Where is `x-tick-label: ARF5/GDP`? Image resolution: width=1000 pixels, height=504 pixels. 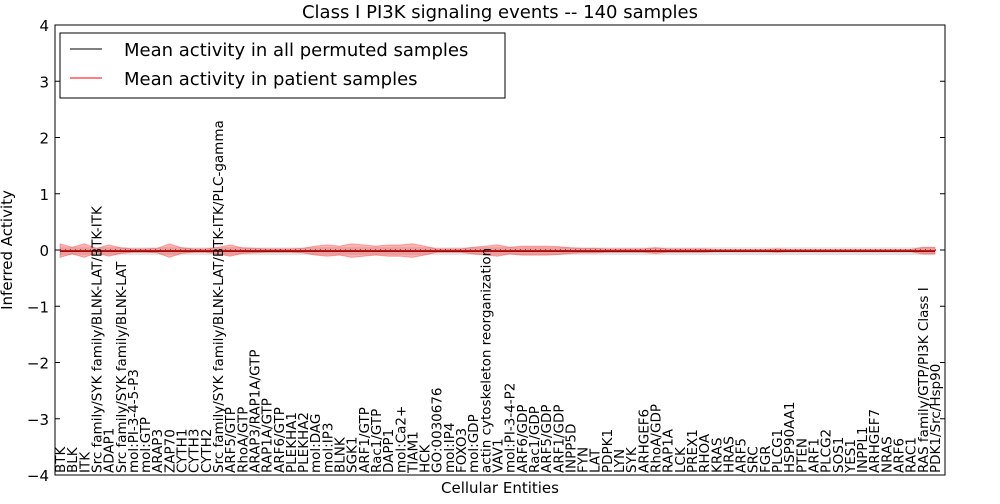
x-tick-label: ARF5/GDP is located at coordinates (547, 438).